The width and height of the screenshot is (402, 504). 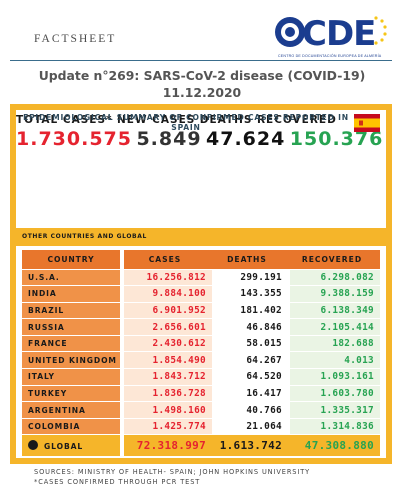 I want to click on new-cases-value: 5.849, so click(x=169, y=139).